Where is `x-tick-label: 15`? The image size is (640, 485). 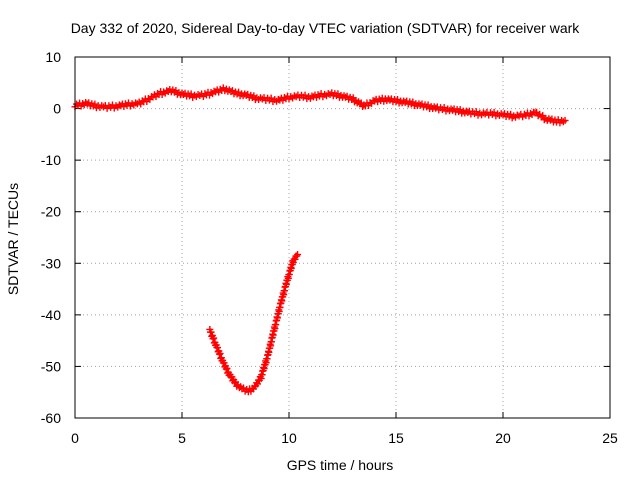
x-tick-label: 15 is located at coordinates (396, 438).